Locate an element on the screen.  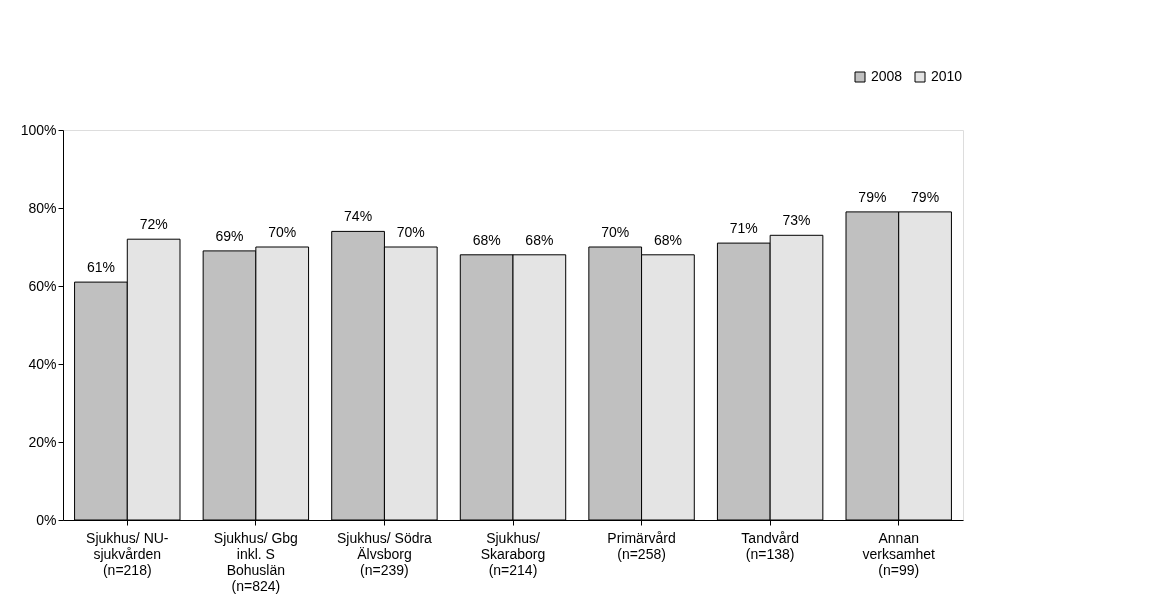
data-label: 72% is located at coordinates (153, 224).